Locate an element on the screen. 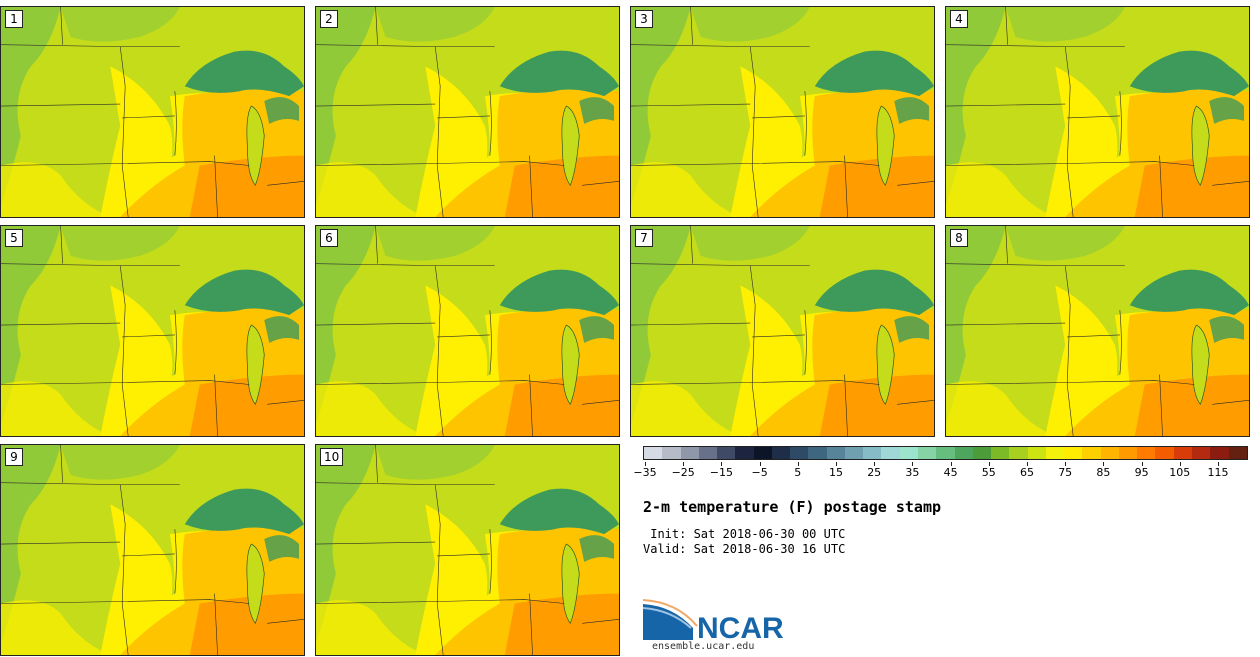 This screenshot has width=1260, height=657. logo-url: ensemble.ucar.edu is located at coordinates (703, 646).